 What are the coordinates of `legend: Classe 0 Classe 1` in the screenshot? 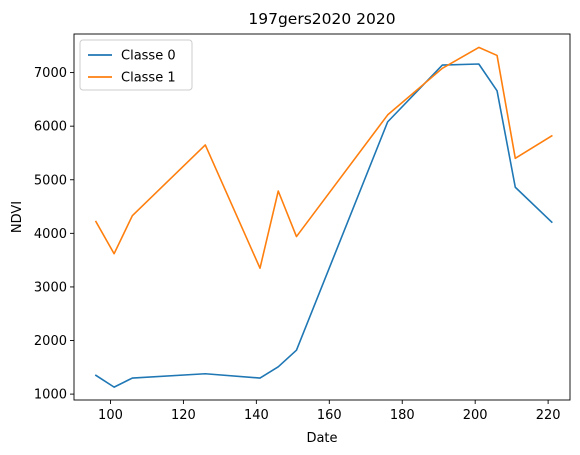 It's located at (136, 65).